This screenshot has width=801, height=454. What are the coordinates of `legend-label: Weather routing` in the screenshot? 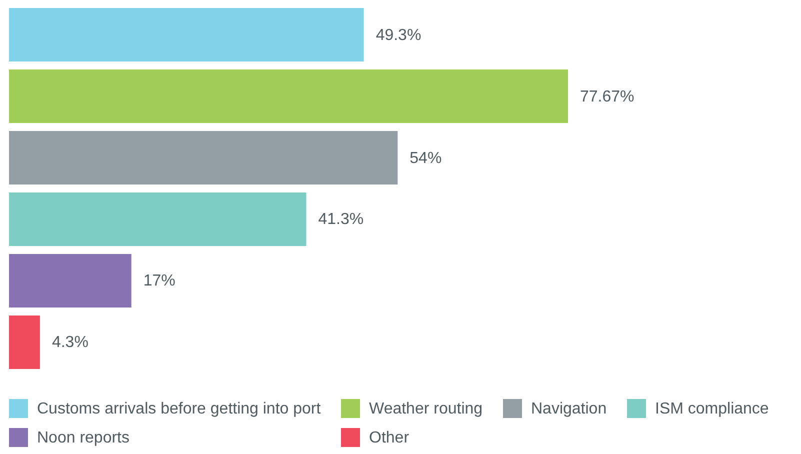 It's located at (426, 409).